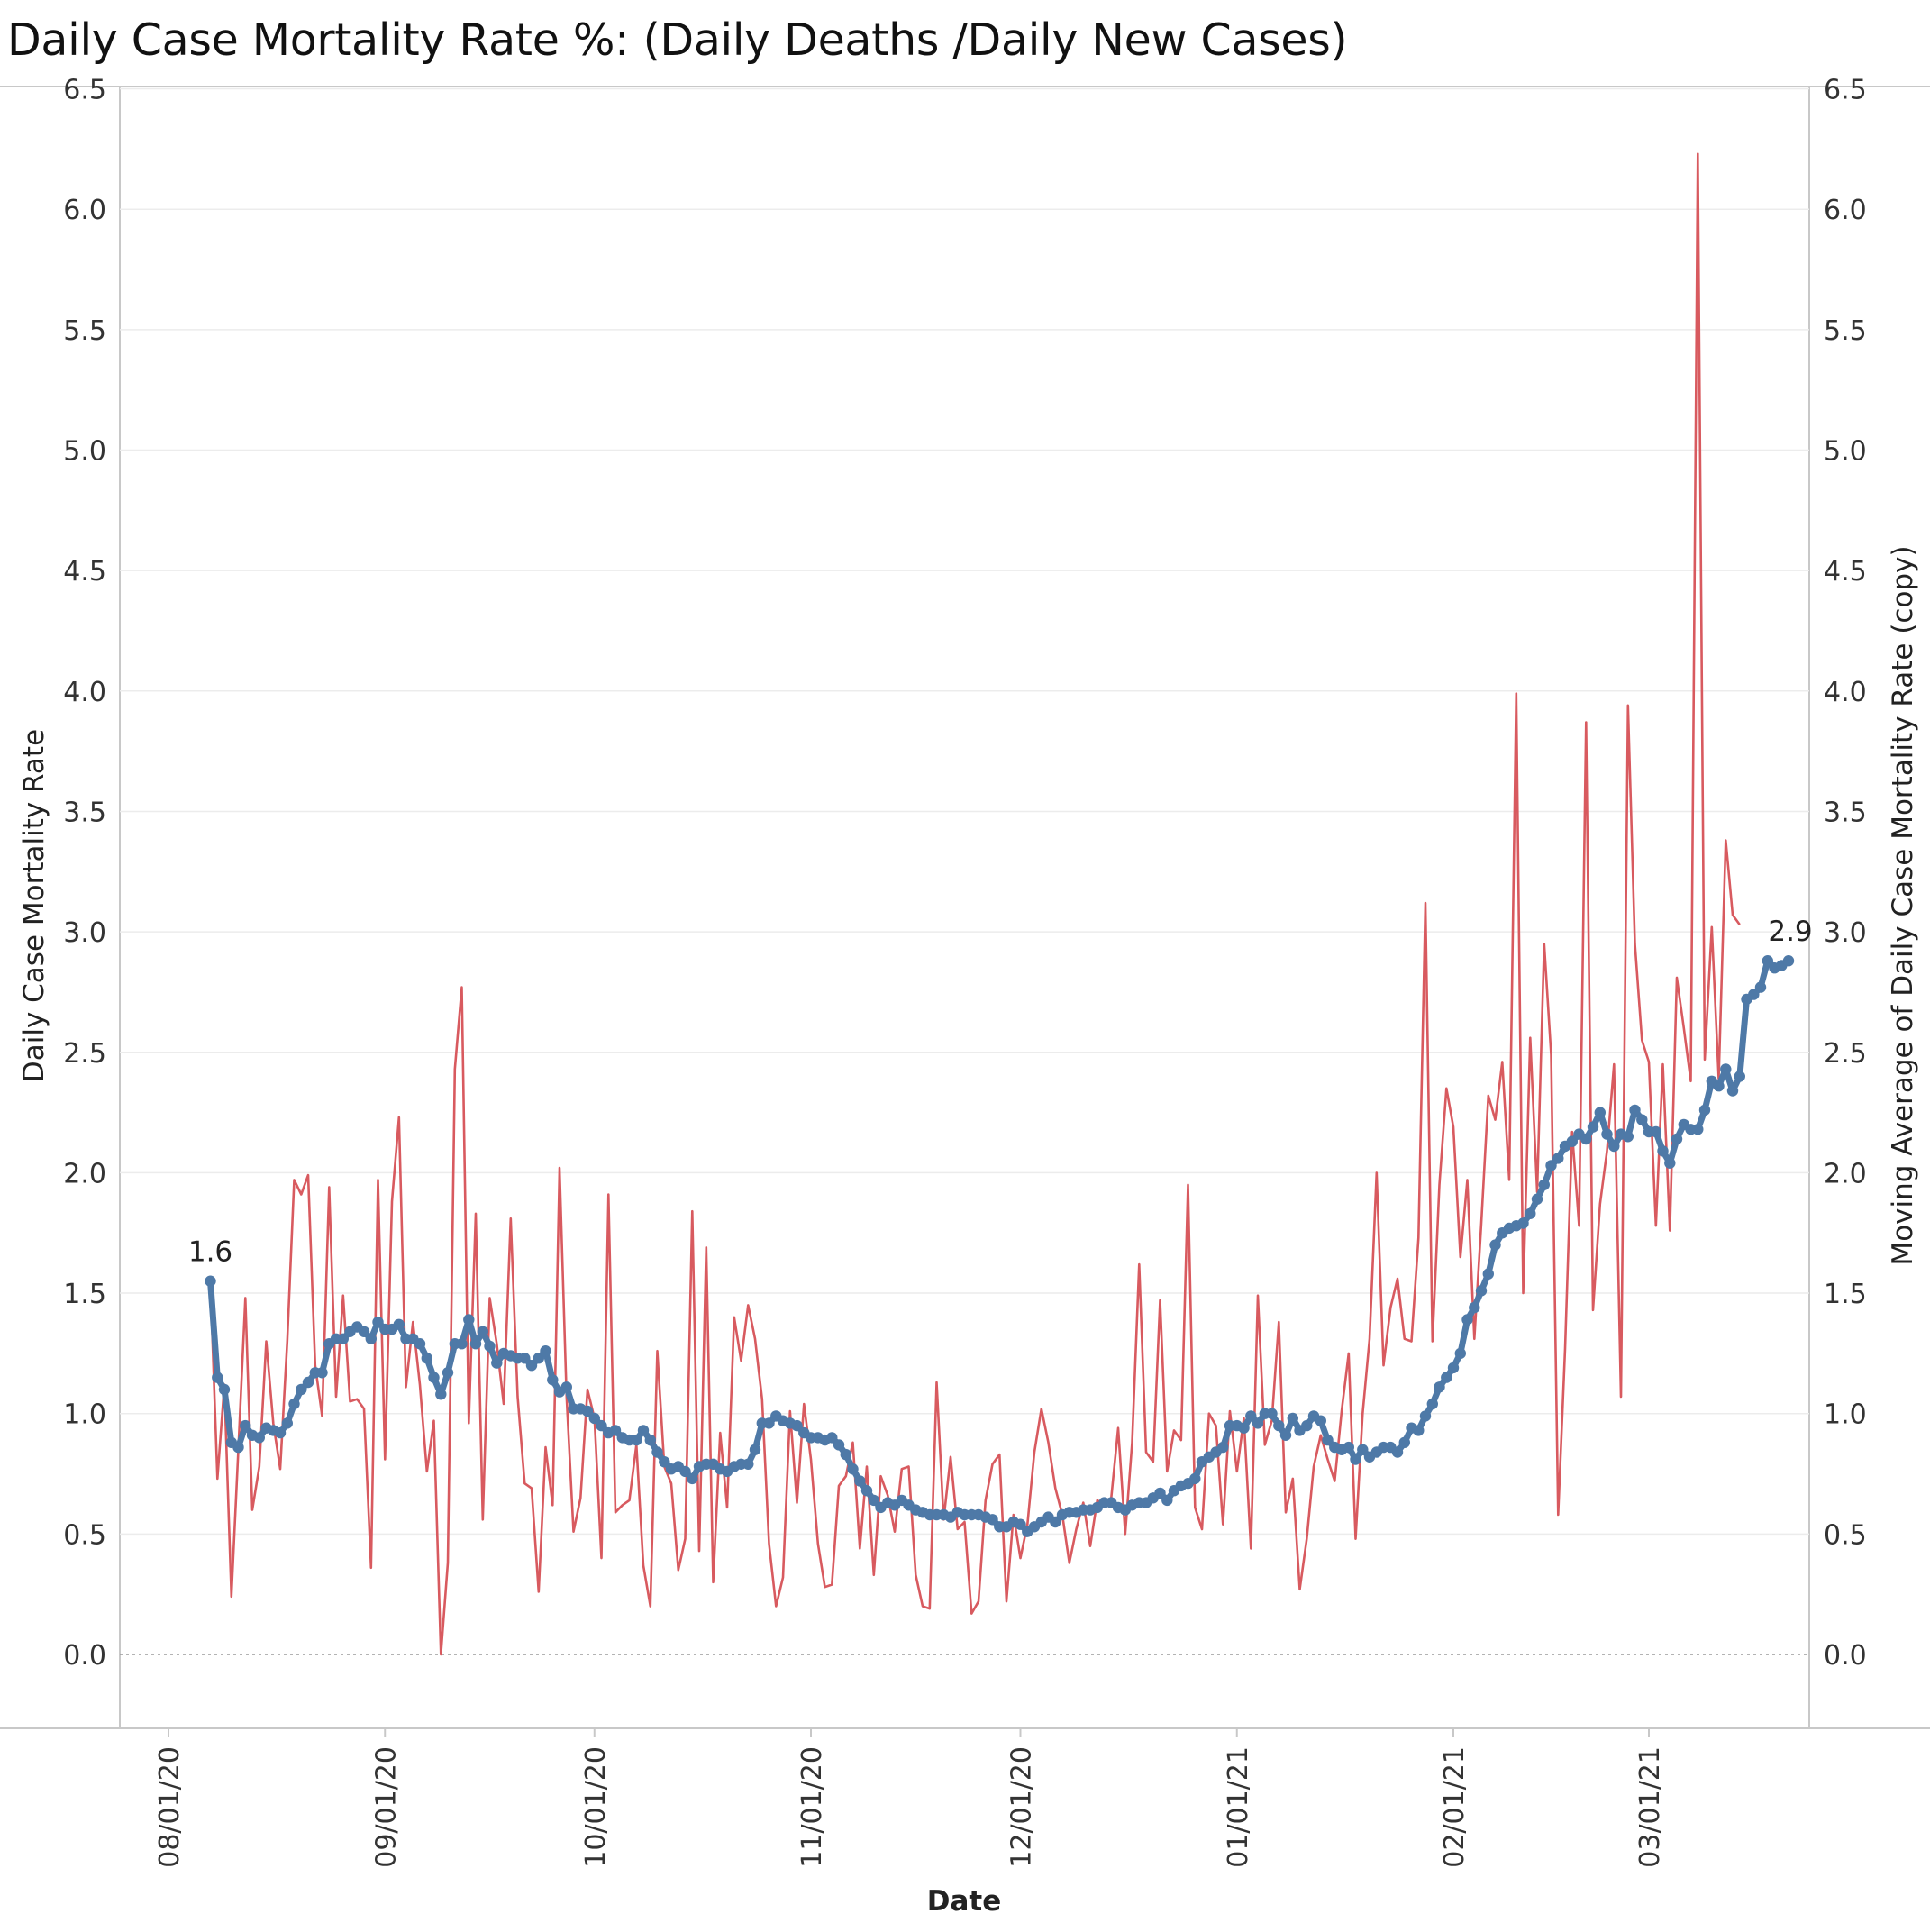  Describe the element at coordinates (1845, 1173) in the screenshot. I see `y-tick-label-right: 2.0` at that location.